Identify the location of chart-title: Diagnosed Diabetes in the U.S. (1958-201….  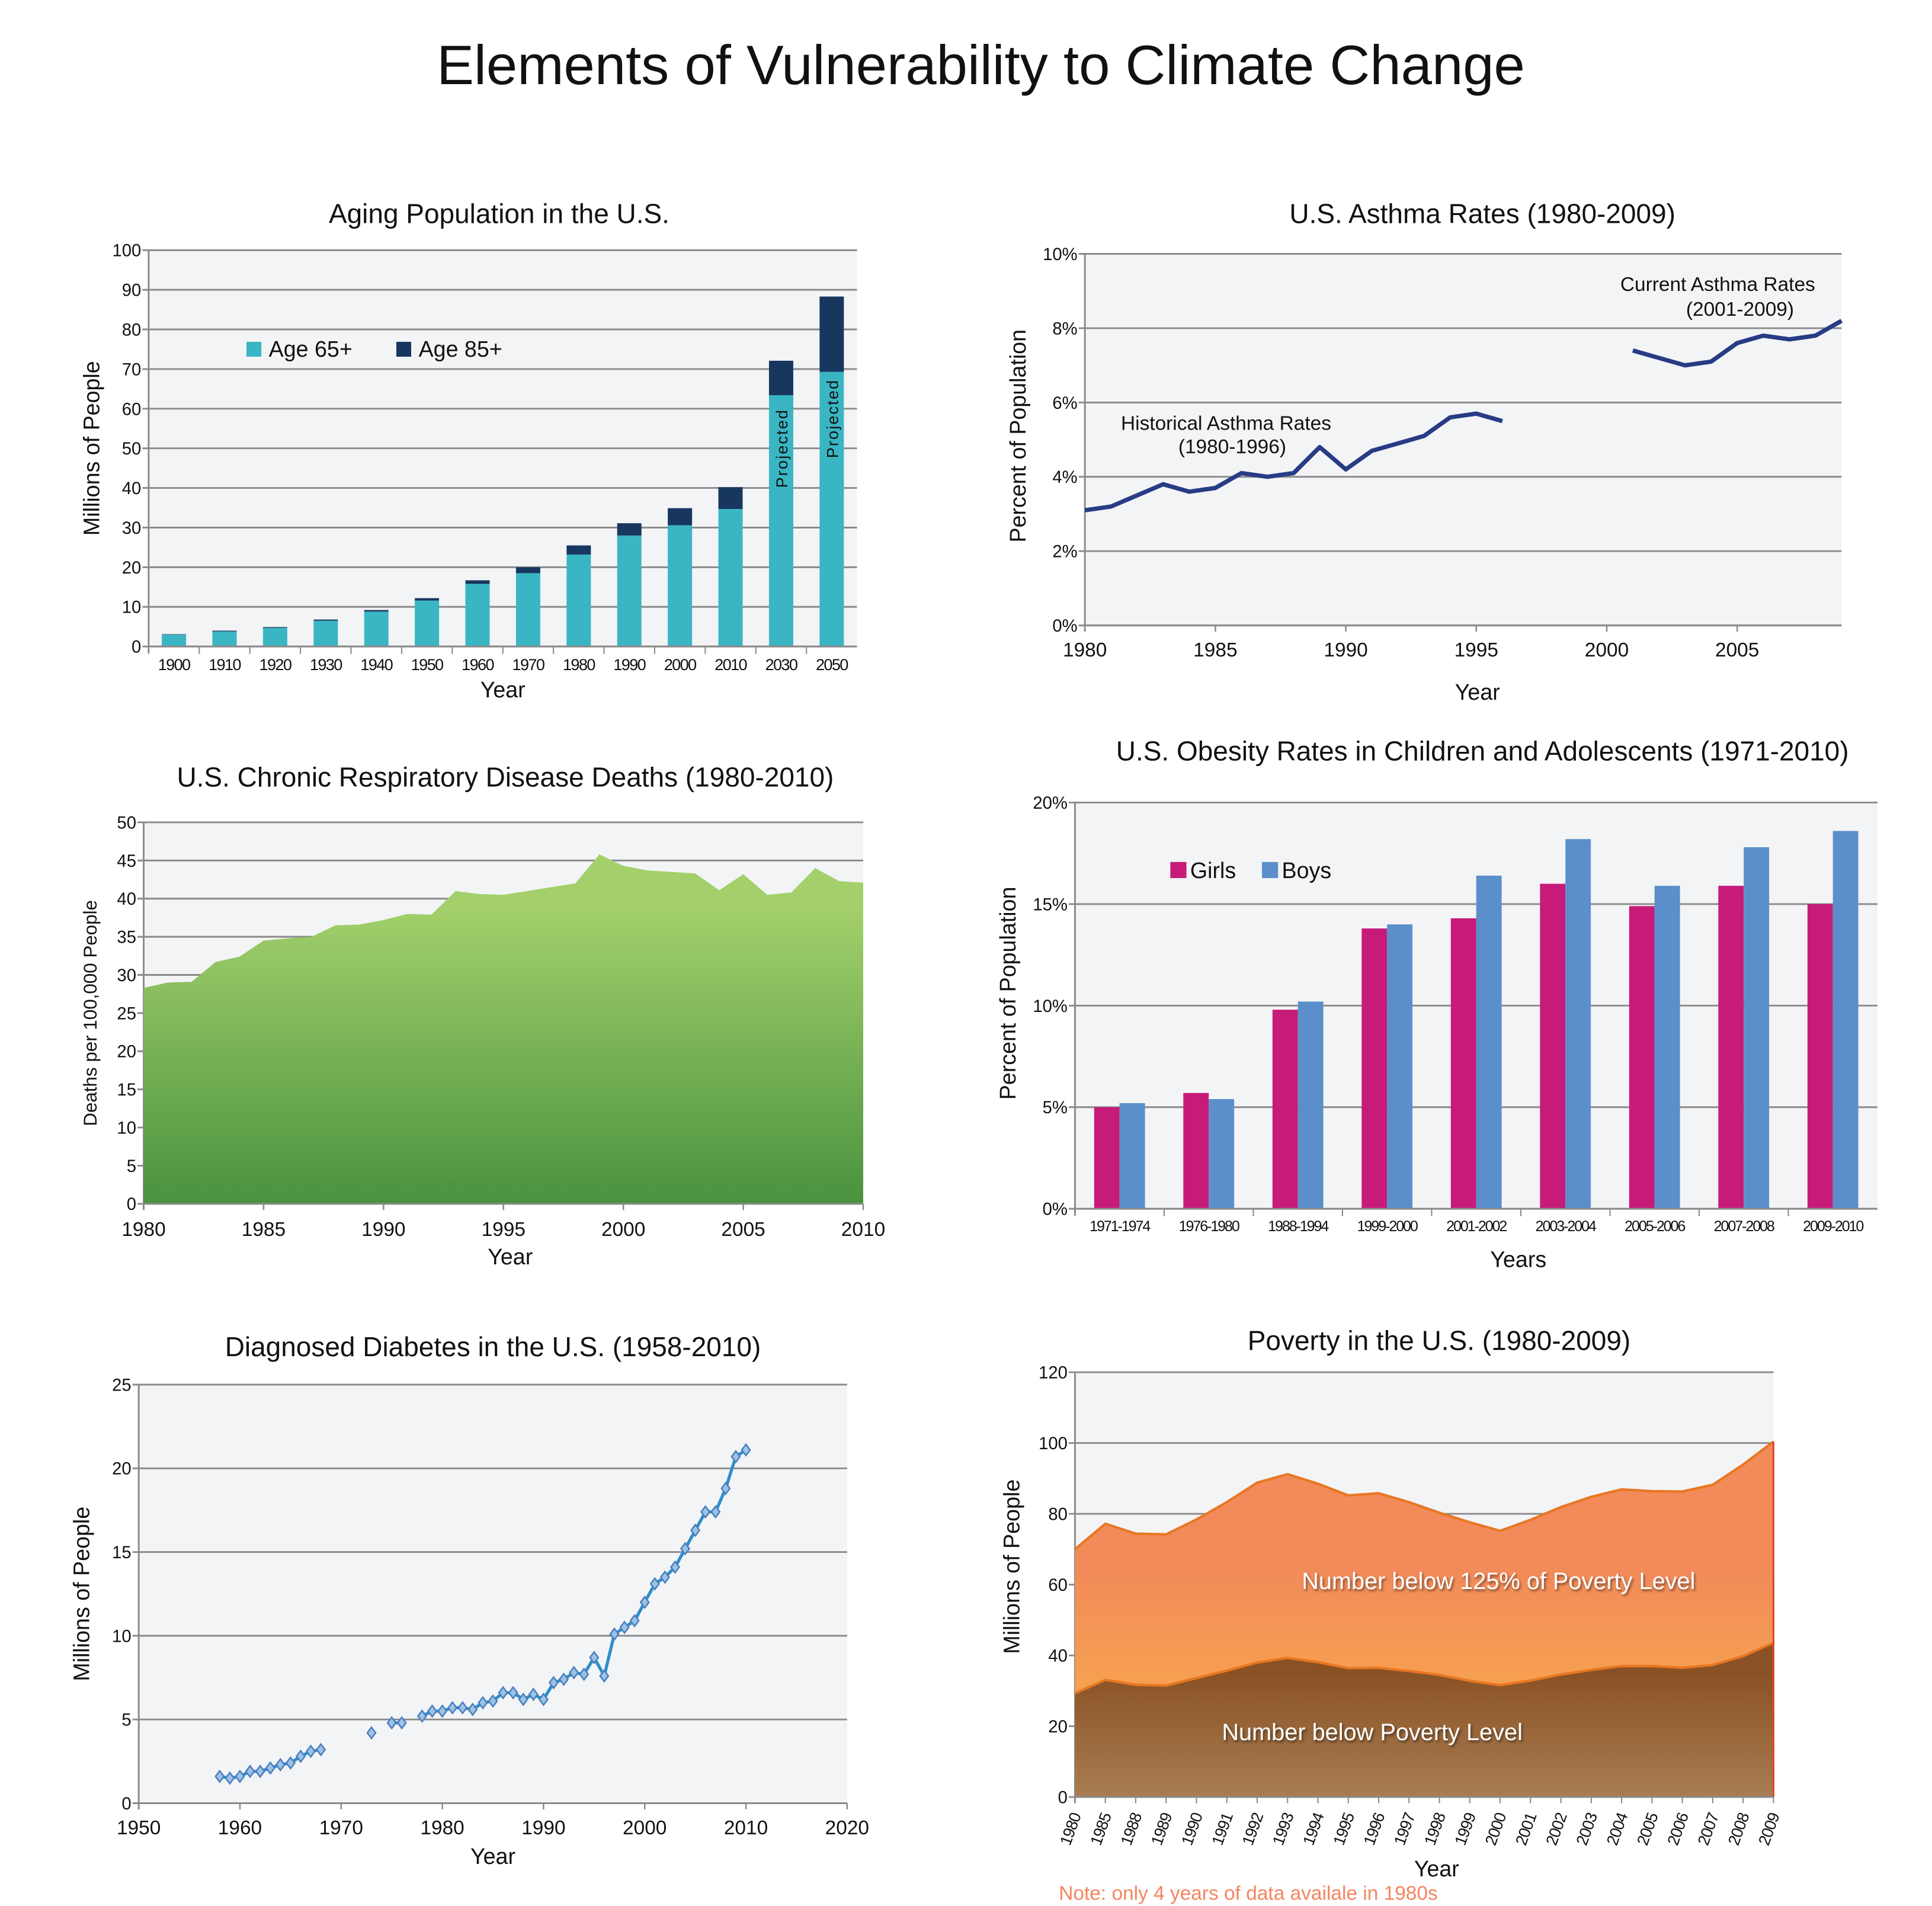
(493, 1346).